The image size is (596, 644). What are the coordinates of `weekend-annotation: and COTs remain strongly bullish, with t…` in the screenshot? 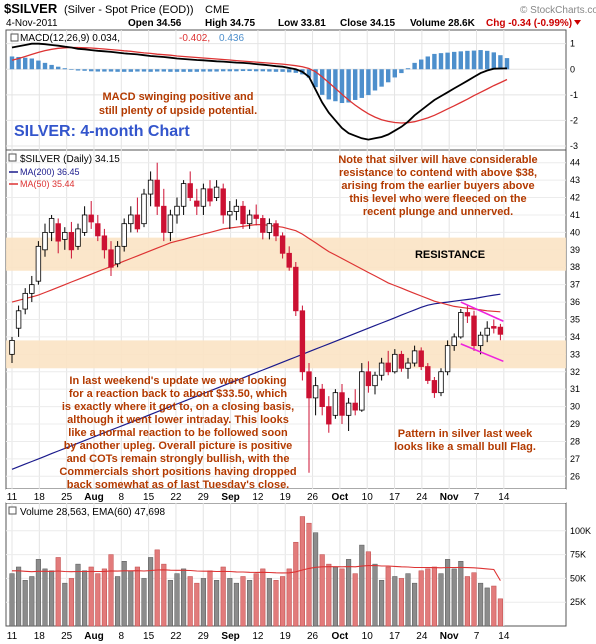 It's located at (178, 459).